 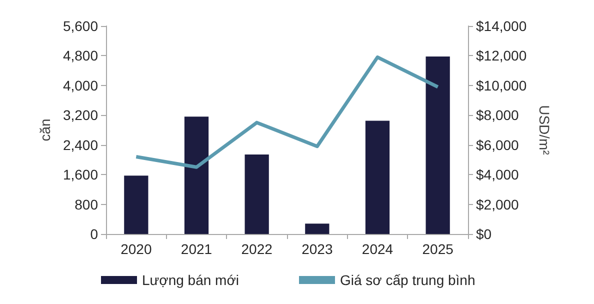 What do you see at coordinates (80, 115) in the screenshot?
I see `y-tick-label: 3,200` at bounding box center [80, 115].